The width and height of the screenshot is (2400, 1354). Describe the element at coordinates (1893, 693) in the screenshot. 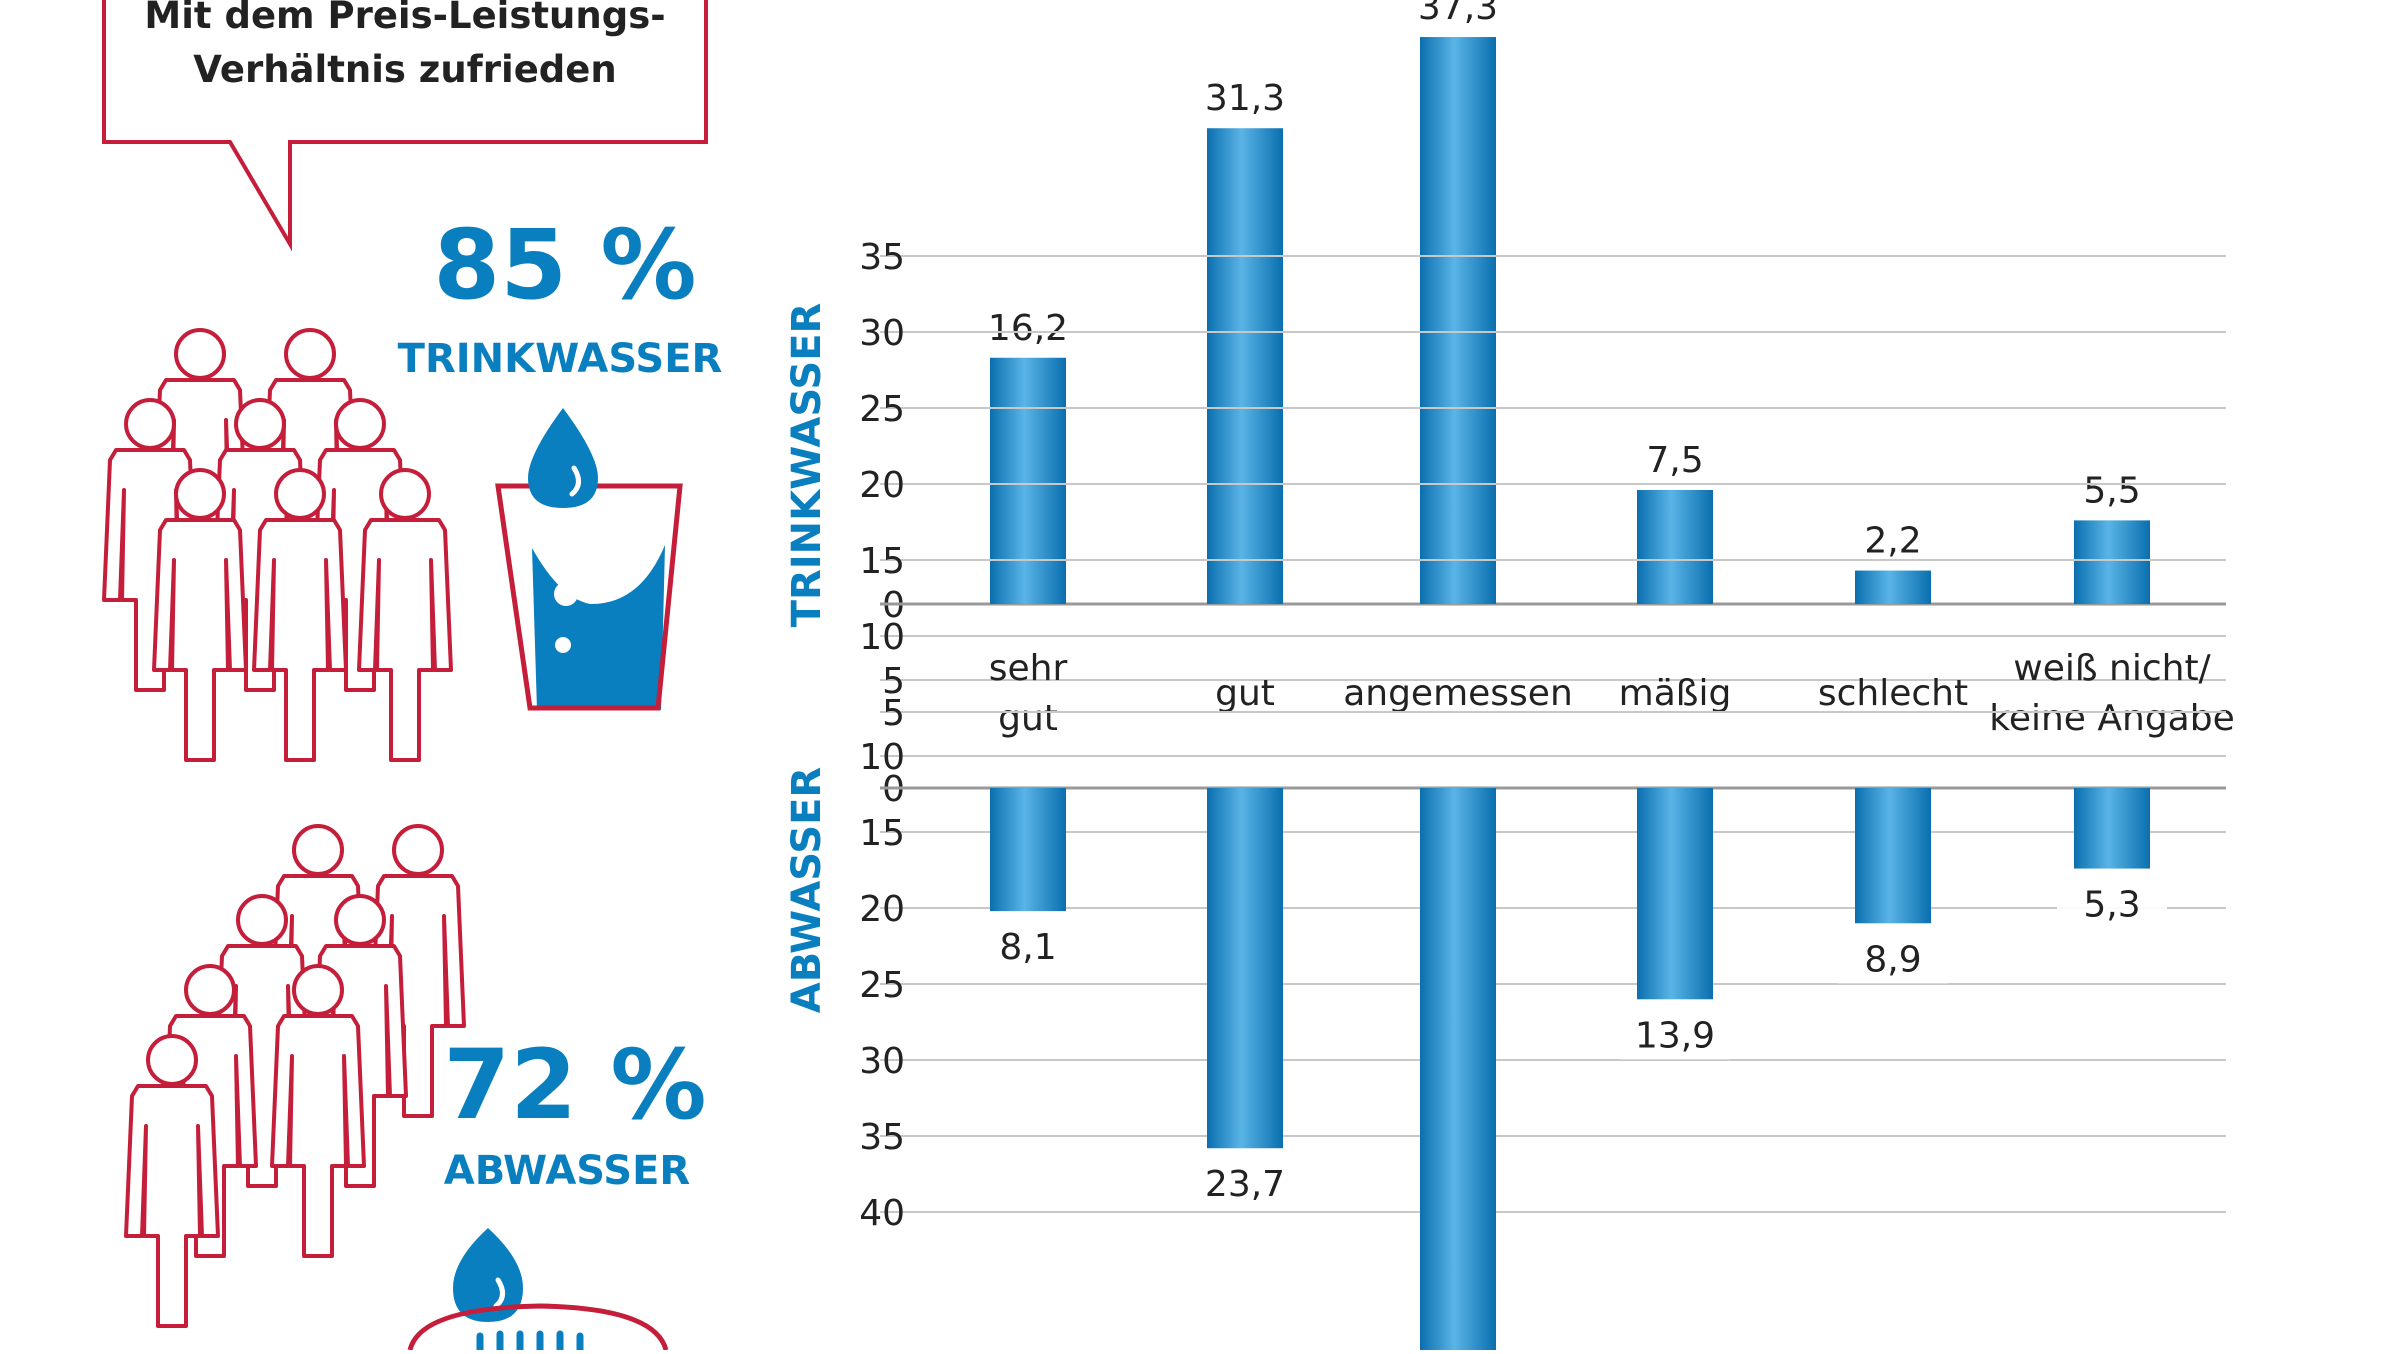

I see `category-label: schlecht` at that location.